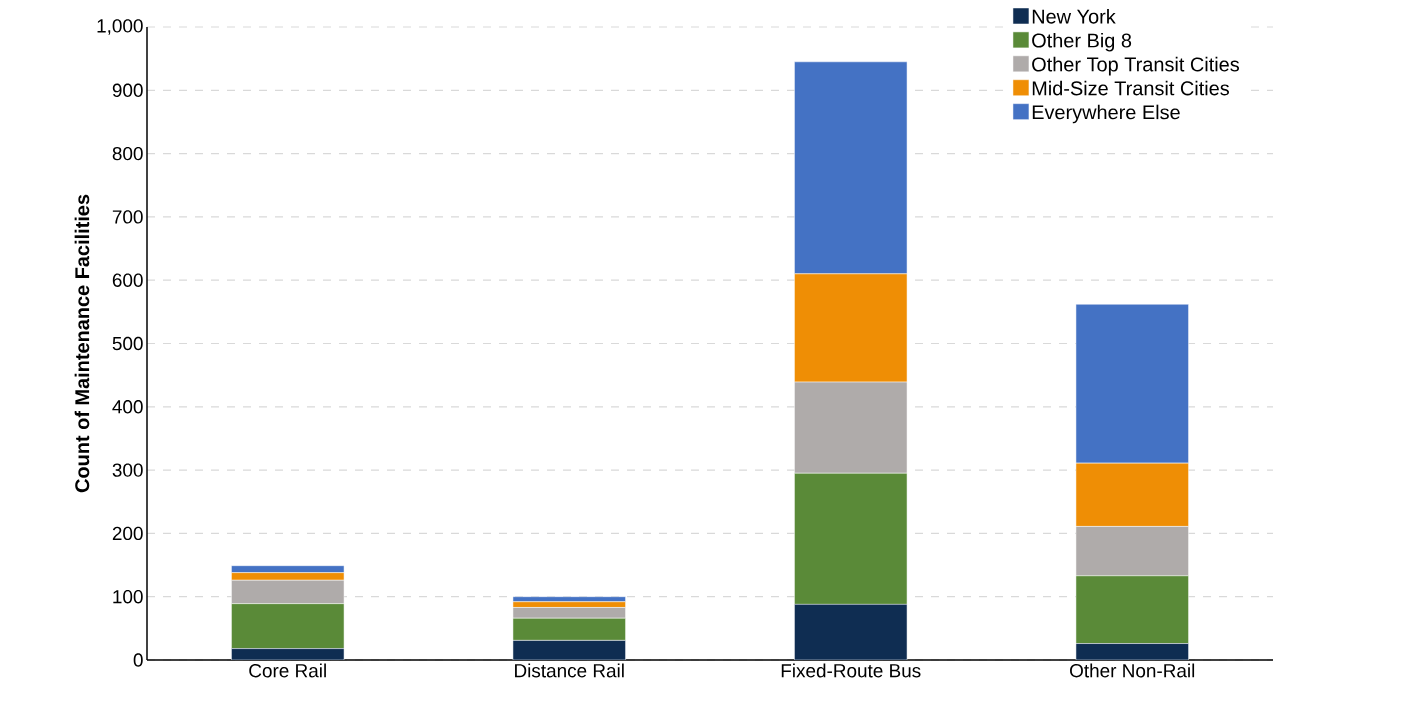 This screenshot has height=713, width=1414. I want to click on y-axis-title: Count of Maintenance Facilities, so click(82, 343).